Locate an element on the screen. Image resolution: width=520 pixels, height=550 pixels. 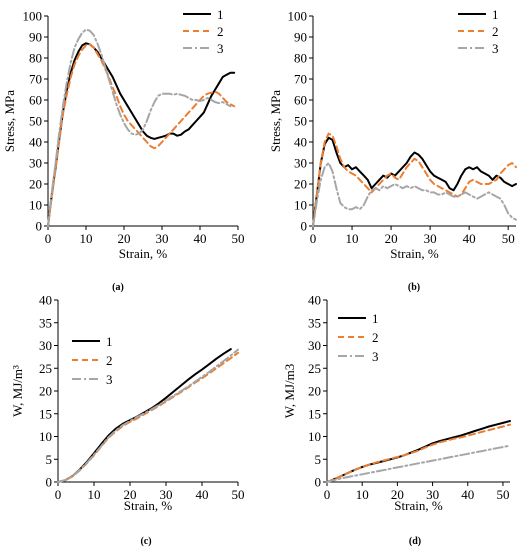
panel-label: (b) is located at coordinates (414, 287).